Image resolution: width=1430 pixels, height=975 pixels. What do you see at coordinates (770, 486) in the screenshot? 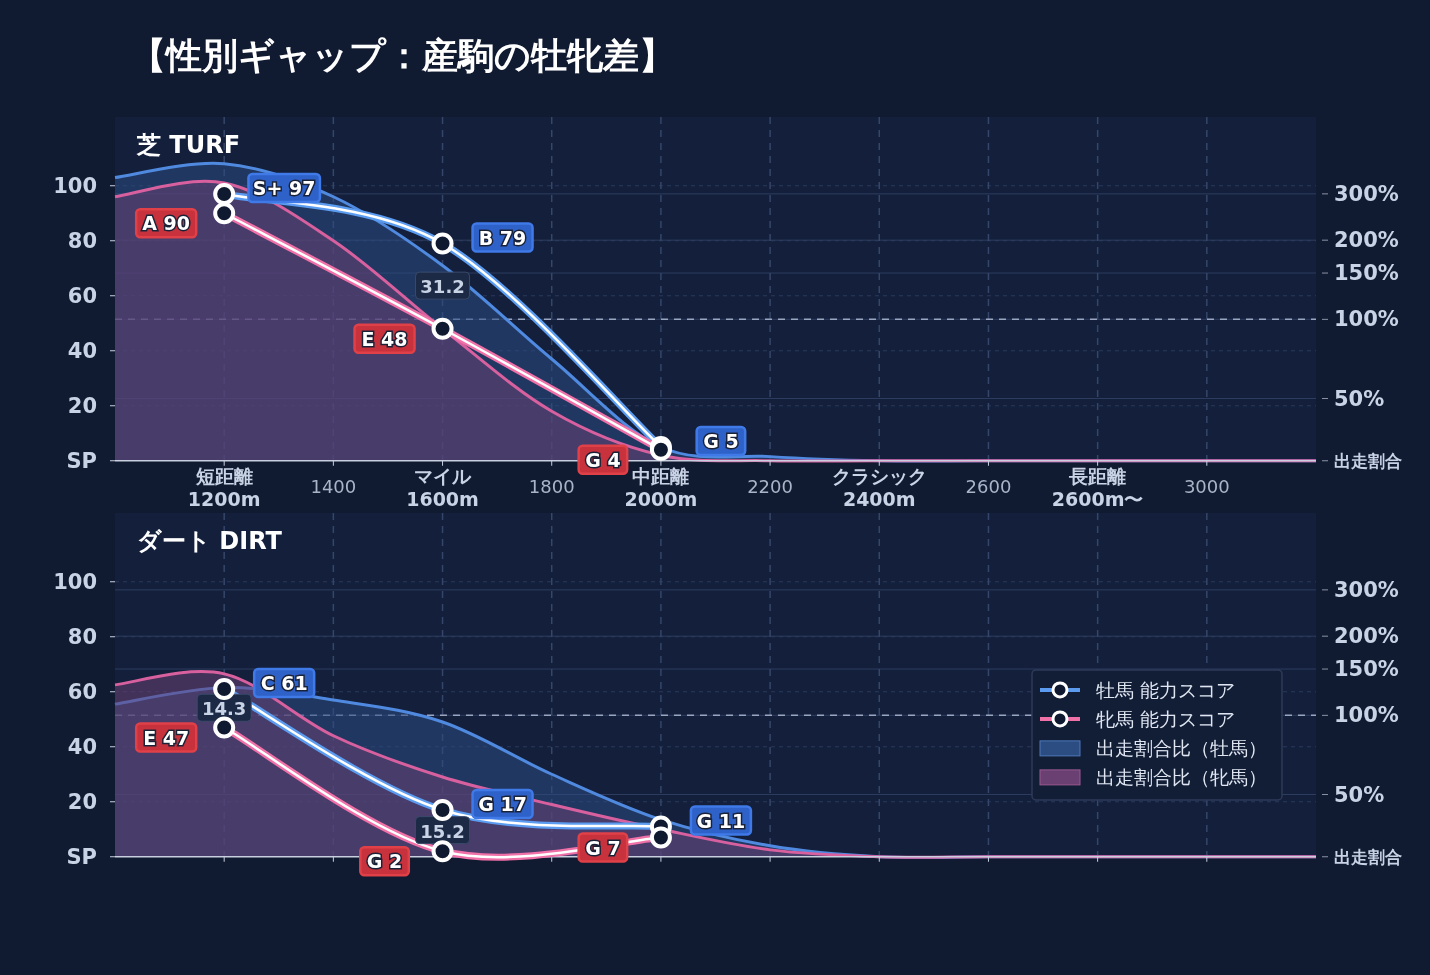
I see `x-tick-label: 2200` at bounding box center [770, 486].